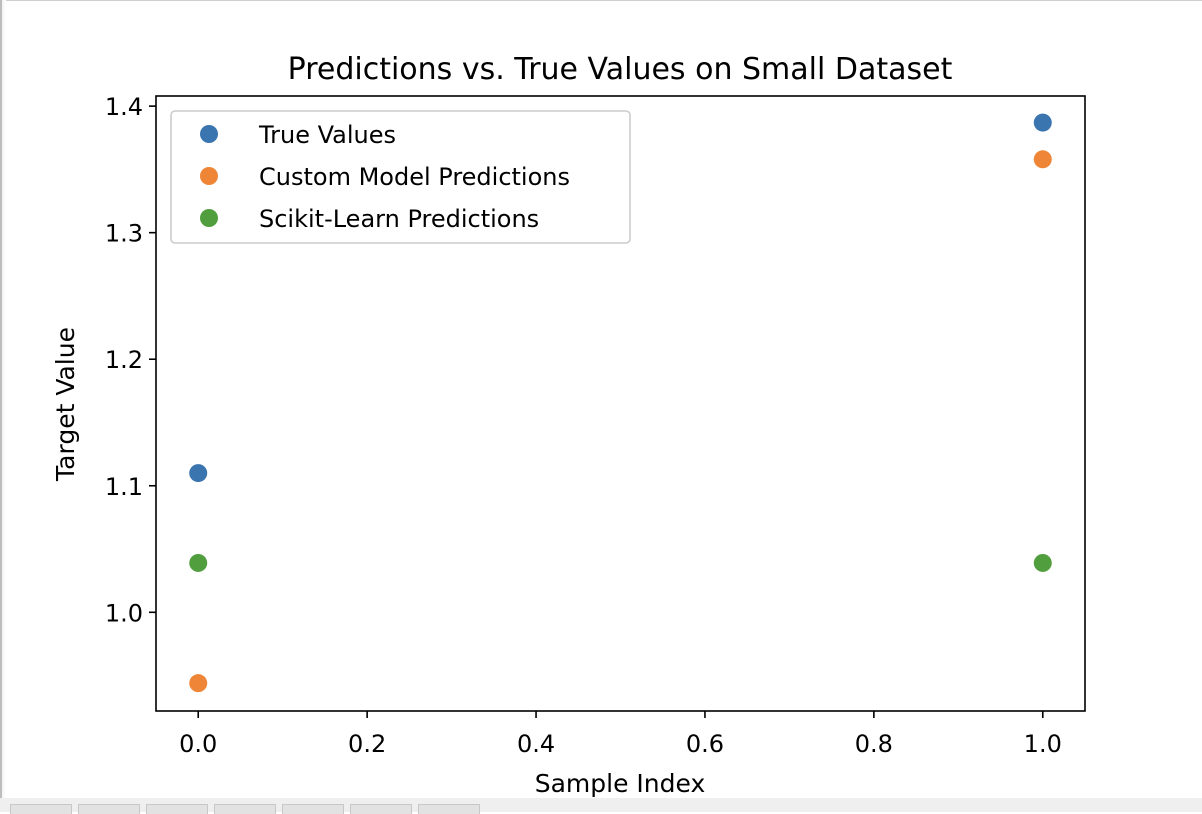  What do you see at coordinates (65, 404) in the screenshot?
I see `y-axis-label: Target Value` at bounding box center [65, 404].